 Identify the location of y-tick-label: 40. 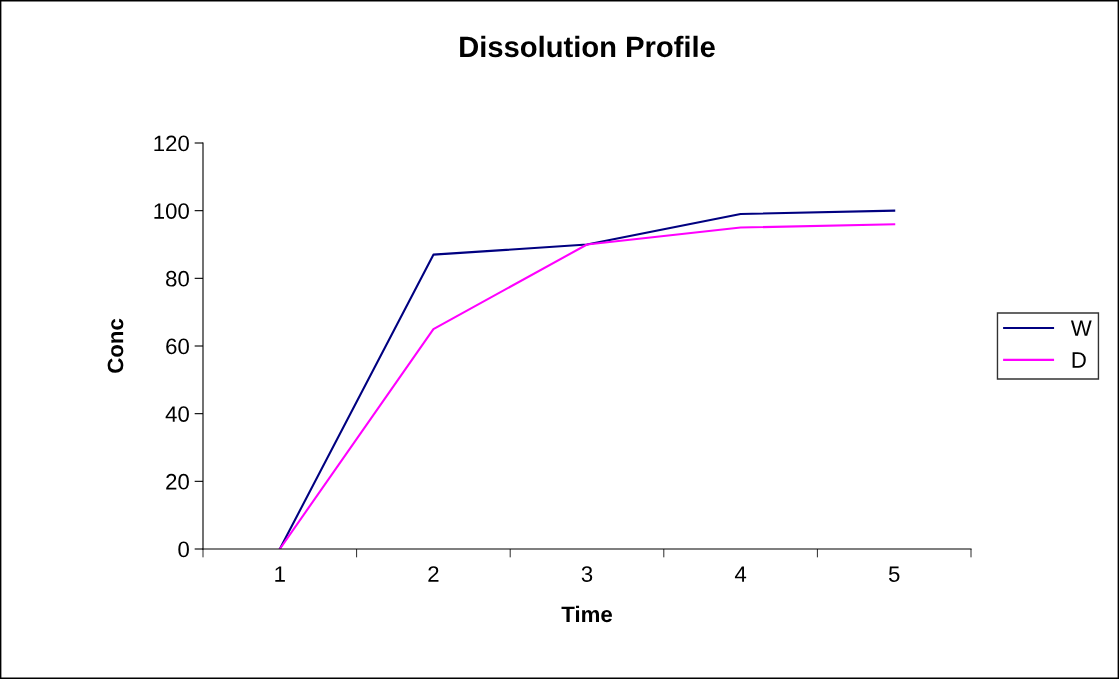
(177, 414).